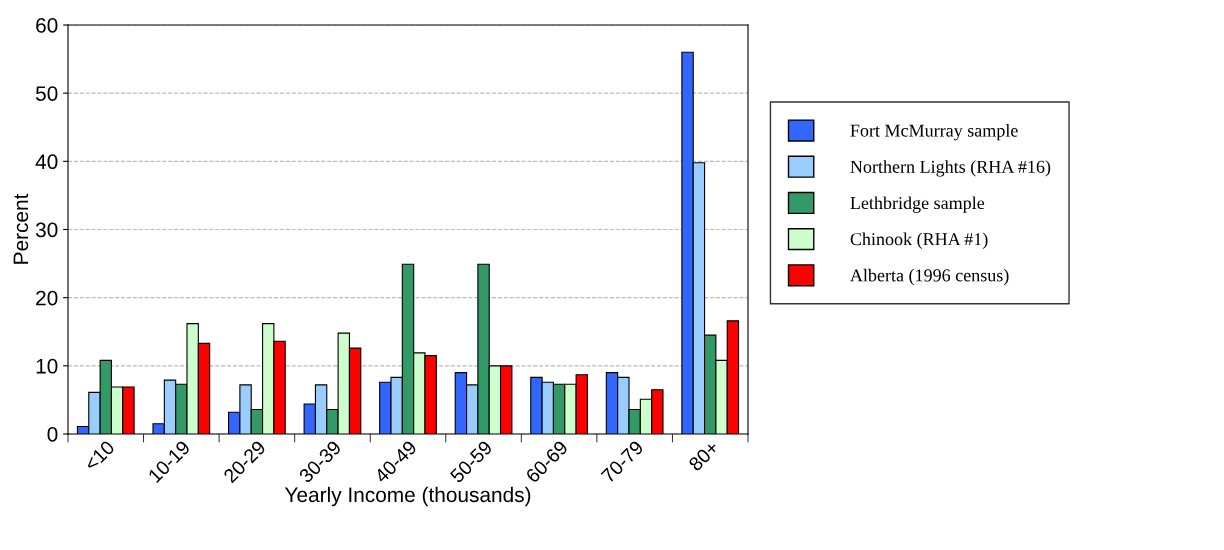 The height and width of the screenshot is (550, 1224). I want to click on y-tick-label: 30, so click(46, 230).